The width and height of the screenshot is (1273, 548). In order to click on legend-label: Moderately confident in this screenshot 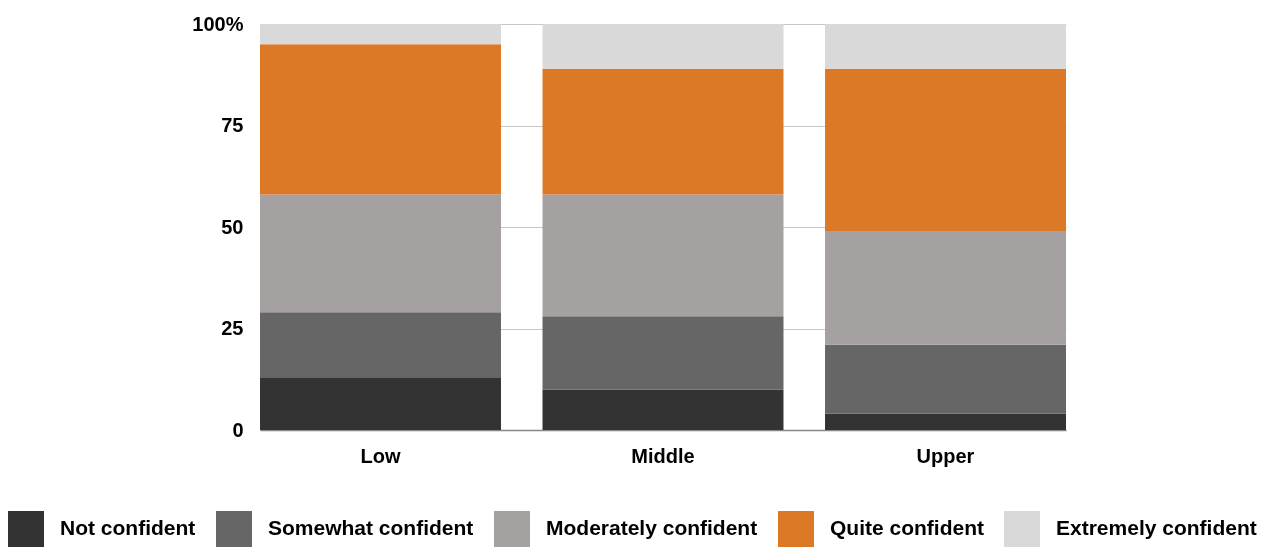, I will do `click(652, 527)`.